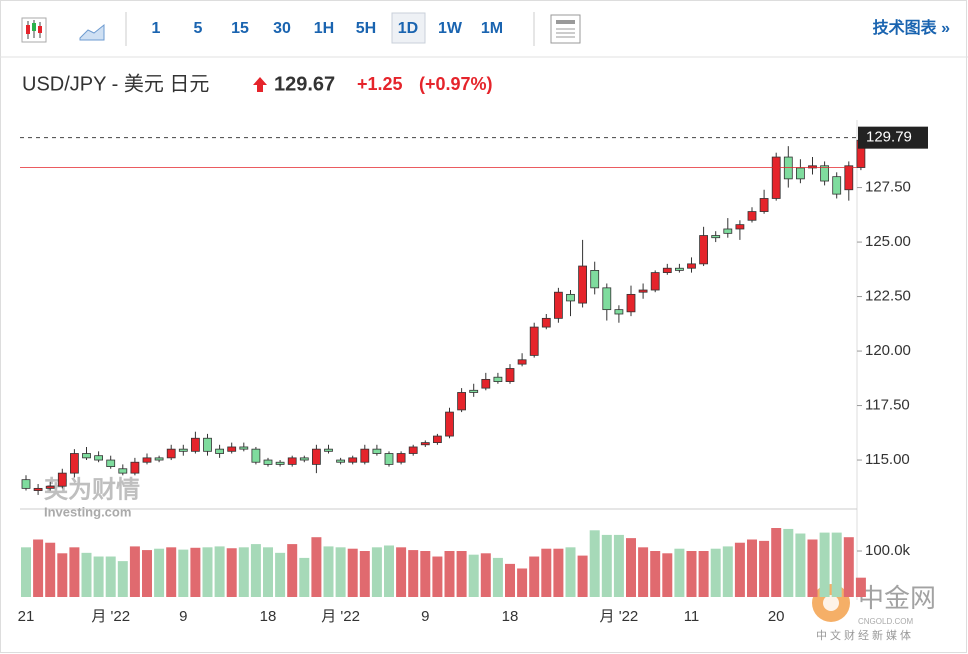 The image size is (968, 654). What do you see at coordinates (34, 30) in the screenshot?
I see `candle-icon` at bounding box center [34, 30].